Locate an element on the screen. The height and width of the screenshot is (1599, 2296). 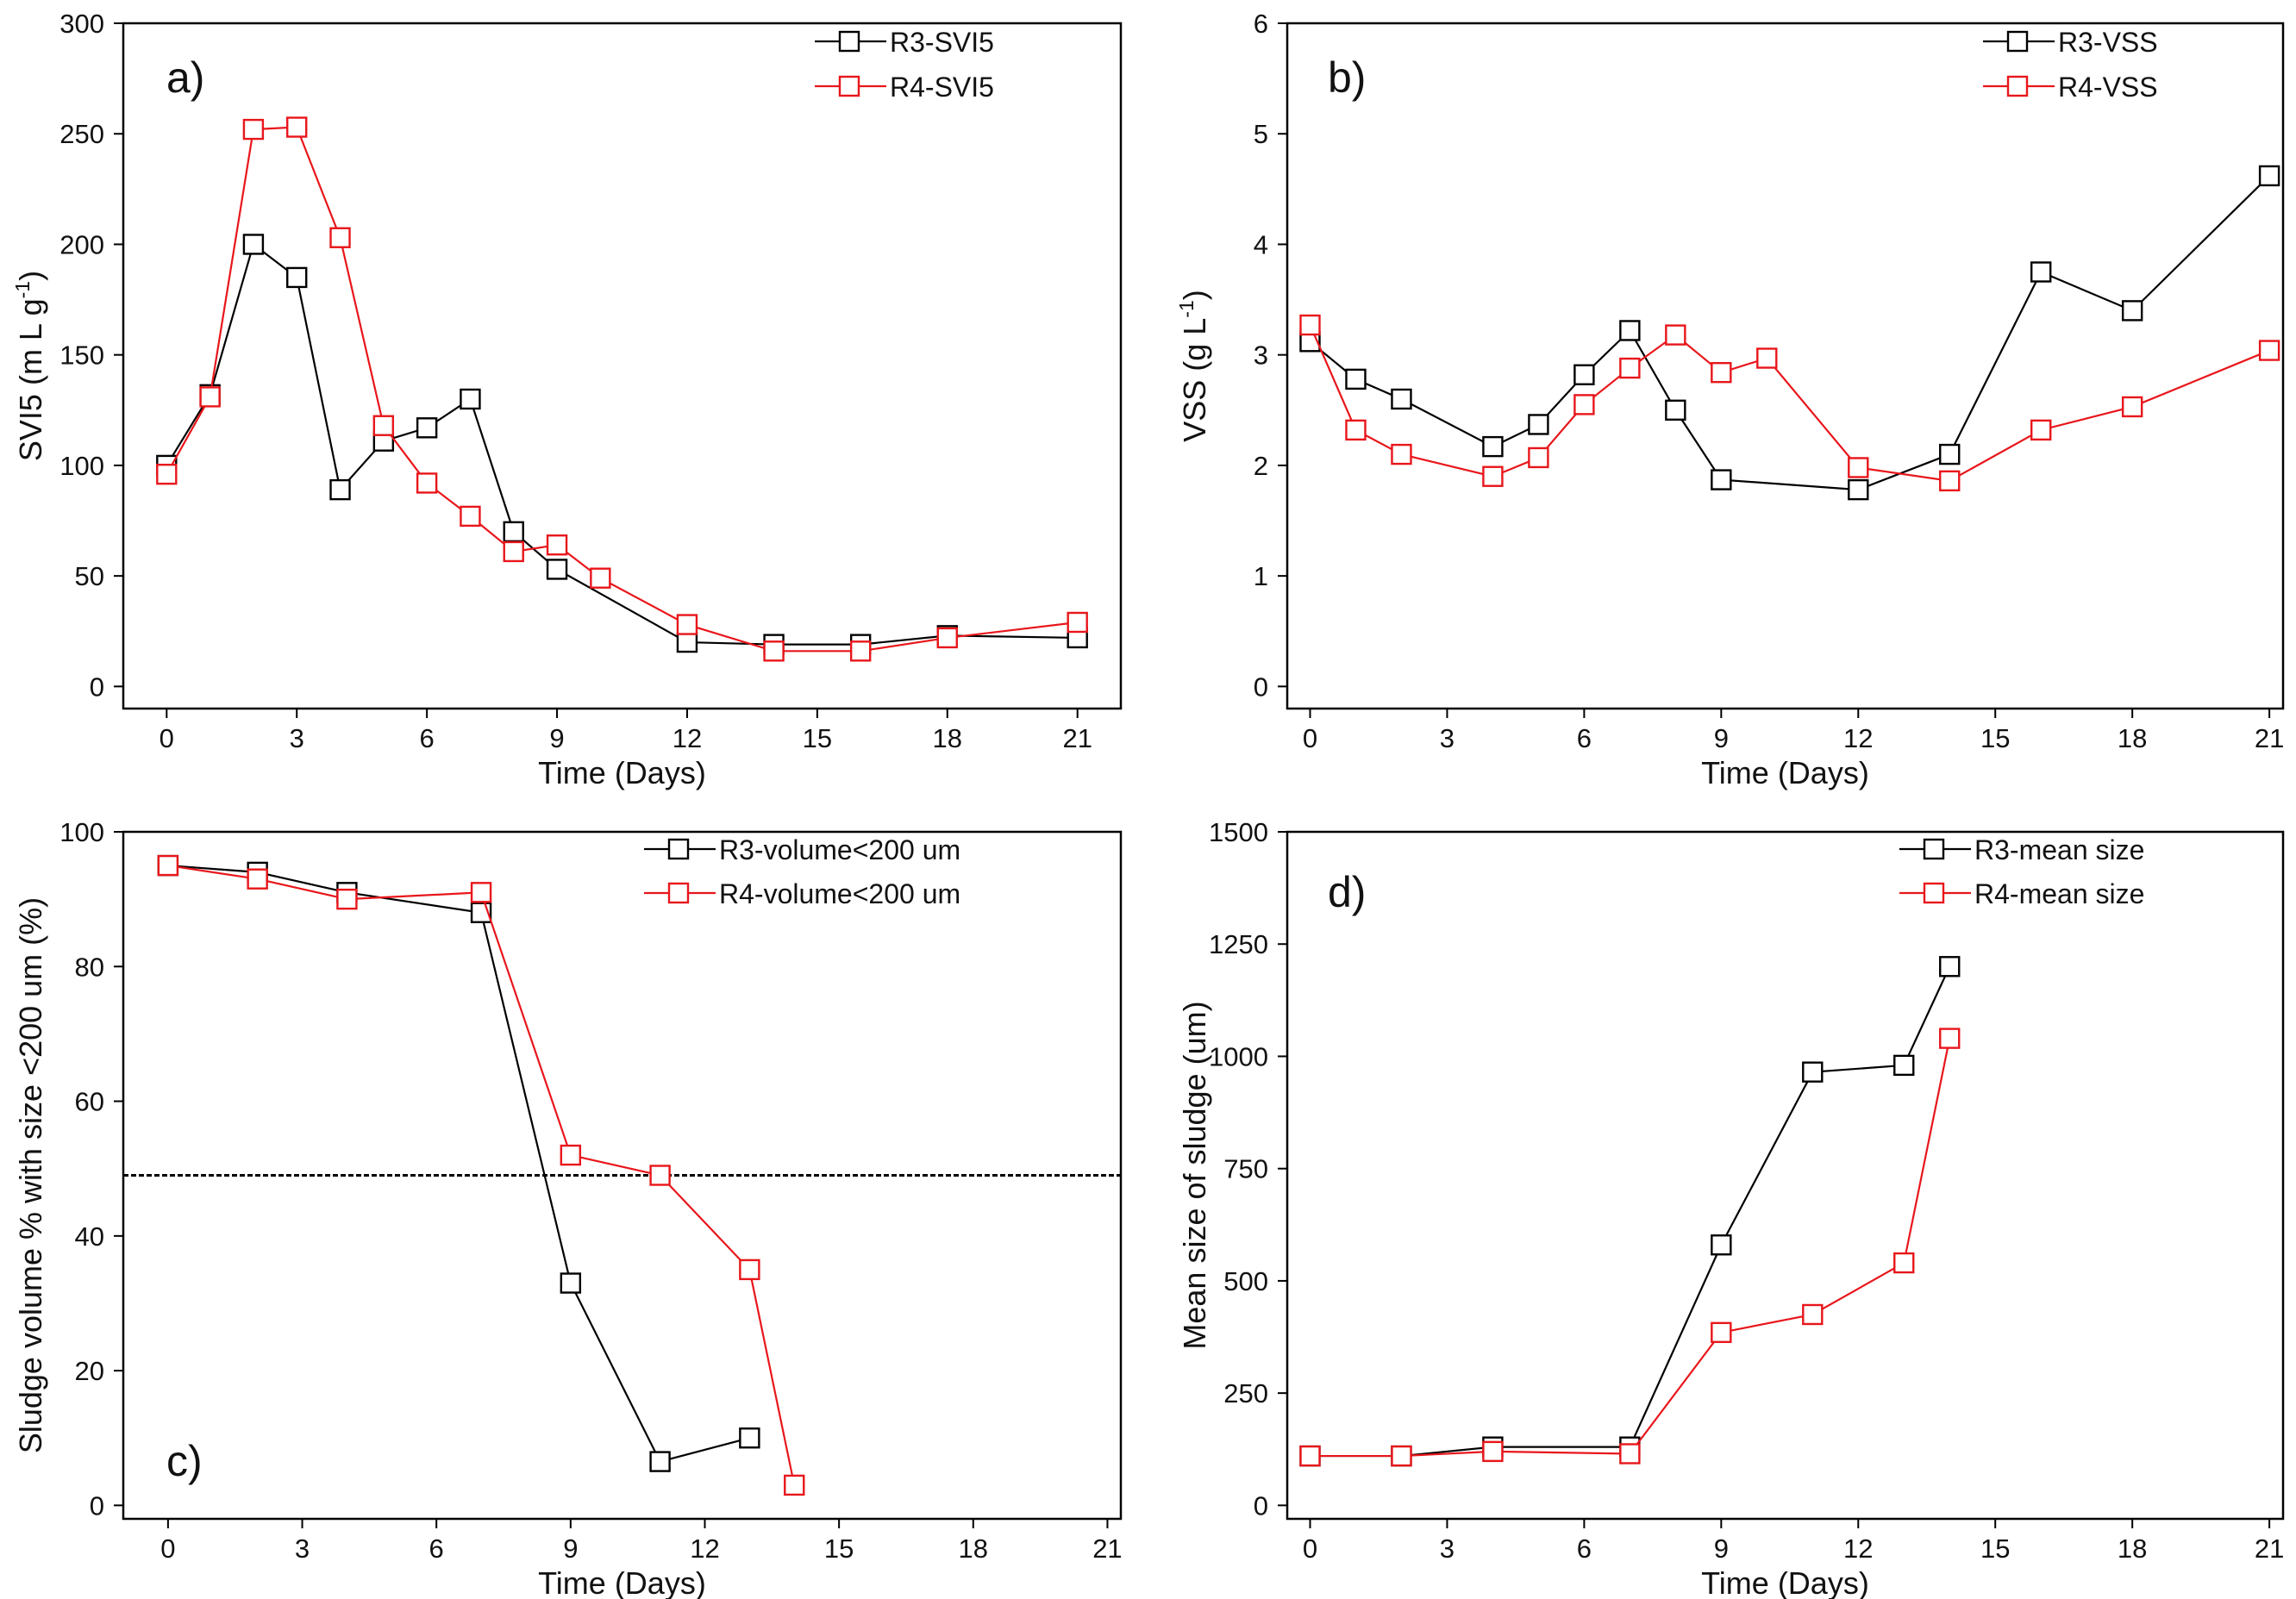
y-tick-label: 60 is located at coordinates (89, 1102).